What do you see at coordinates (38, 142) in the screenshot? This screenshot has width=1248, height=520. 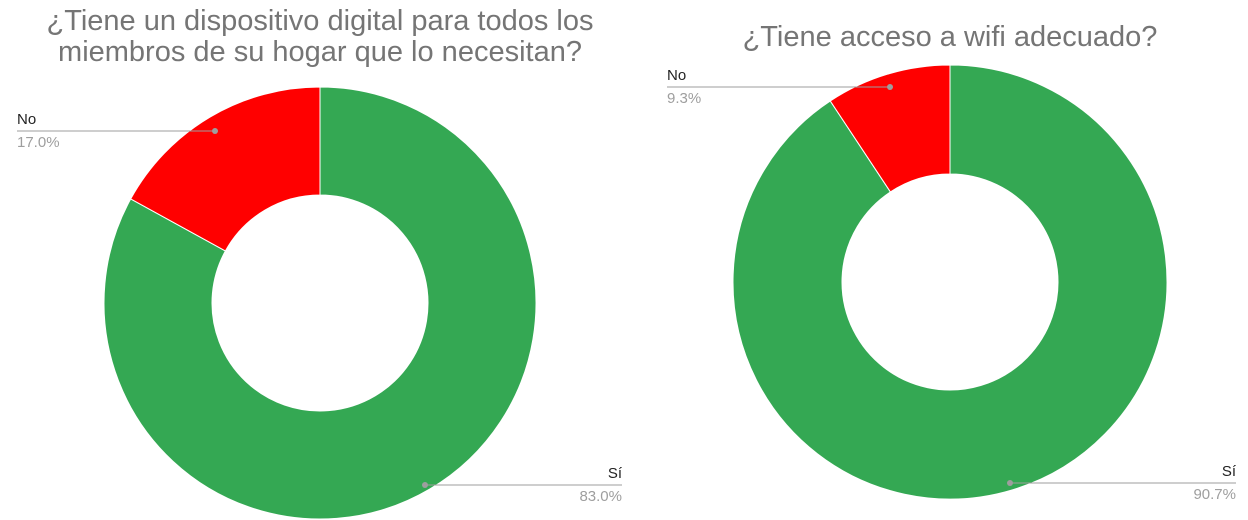 I see `slice-value-label: 17.0%` at bounding box center [38, 142].